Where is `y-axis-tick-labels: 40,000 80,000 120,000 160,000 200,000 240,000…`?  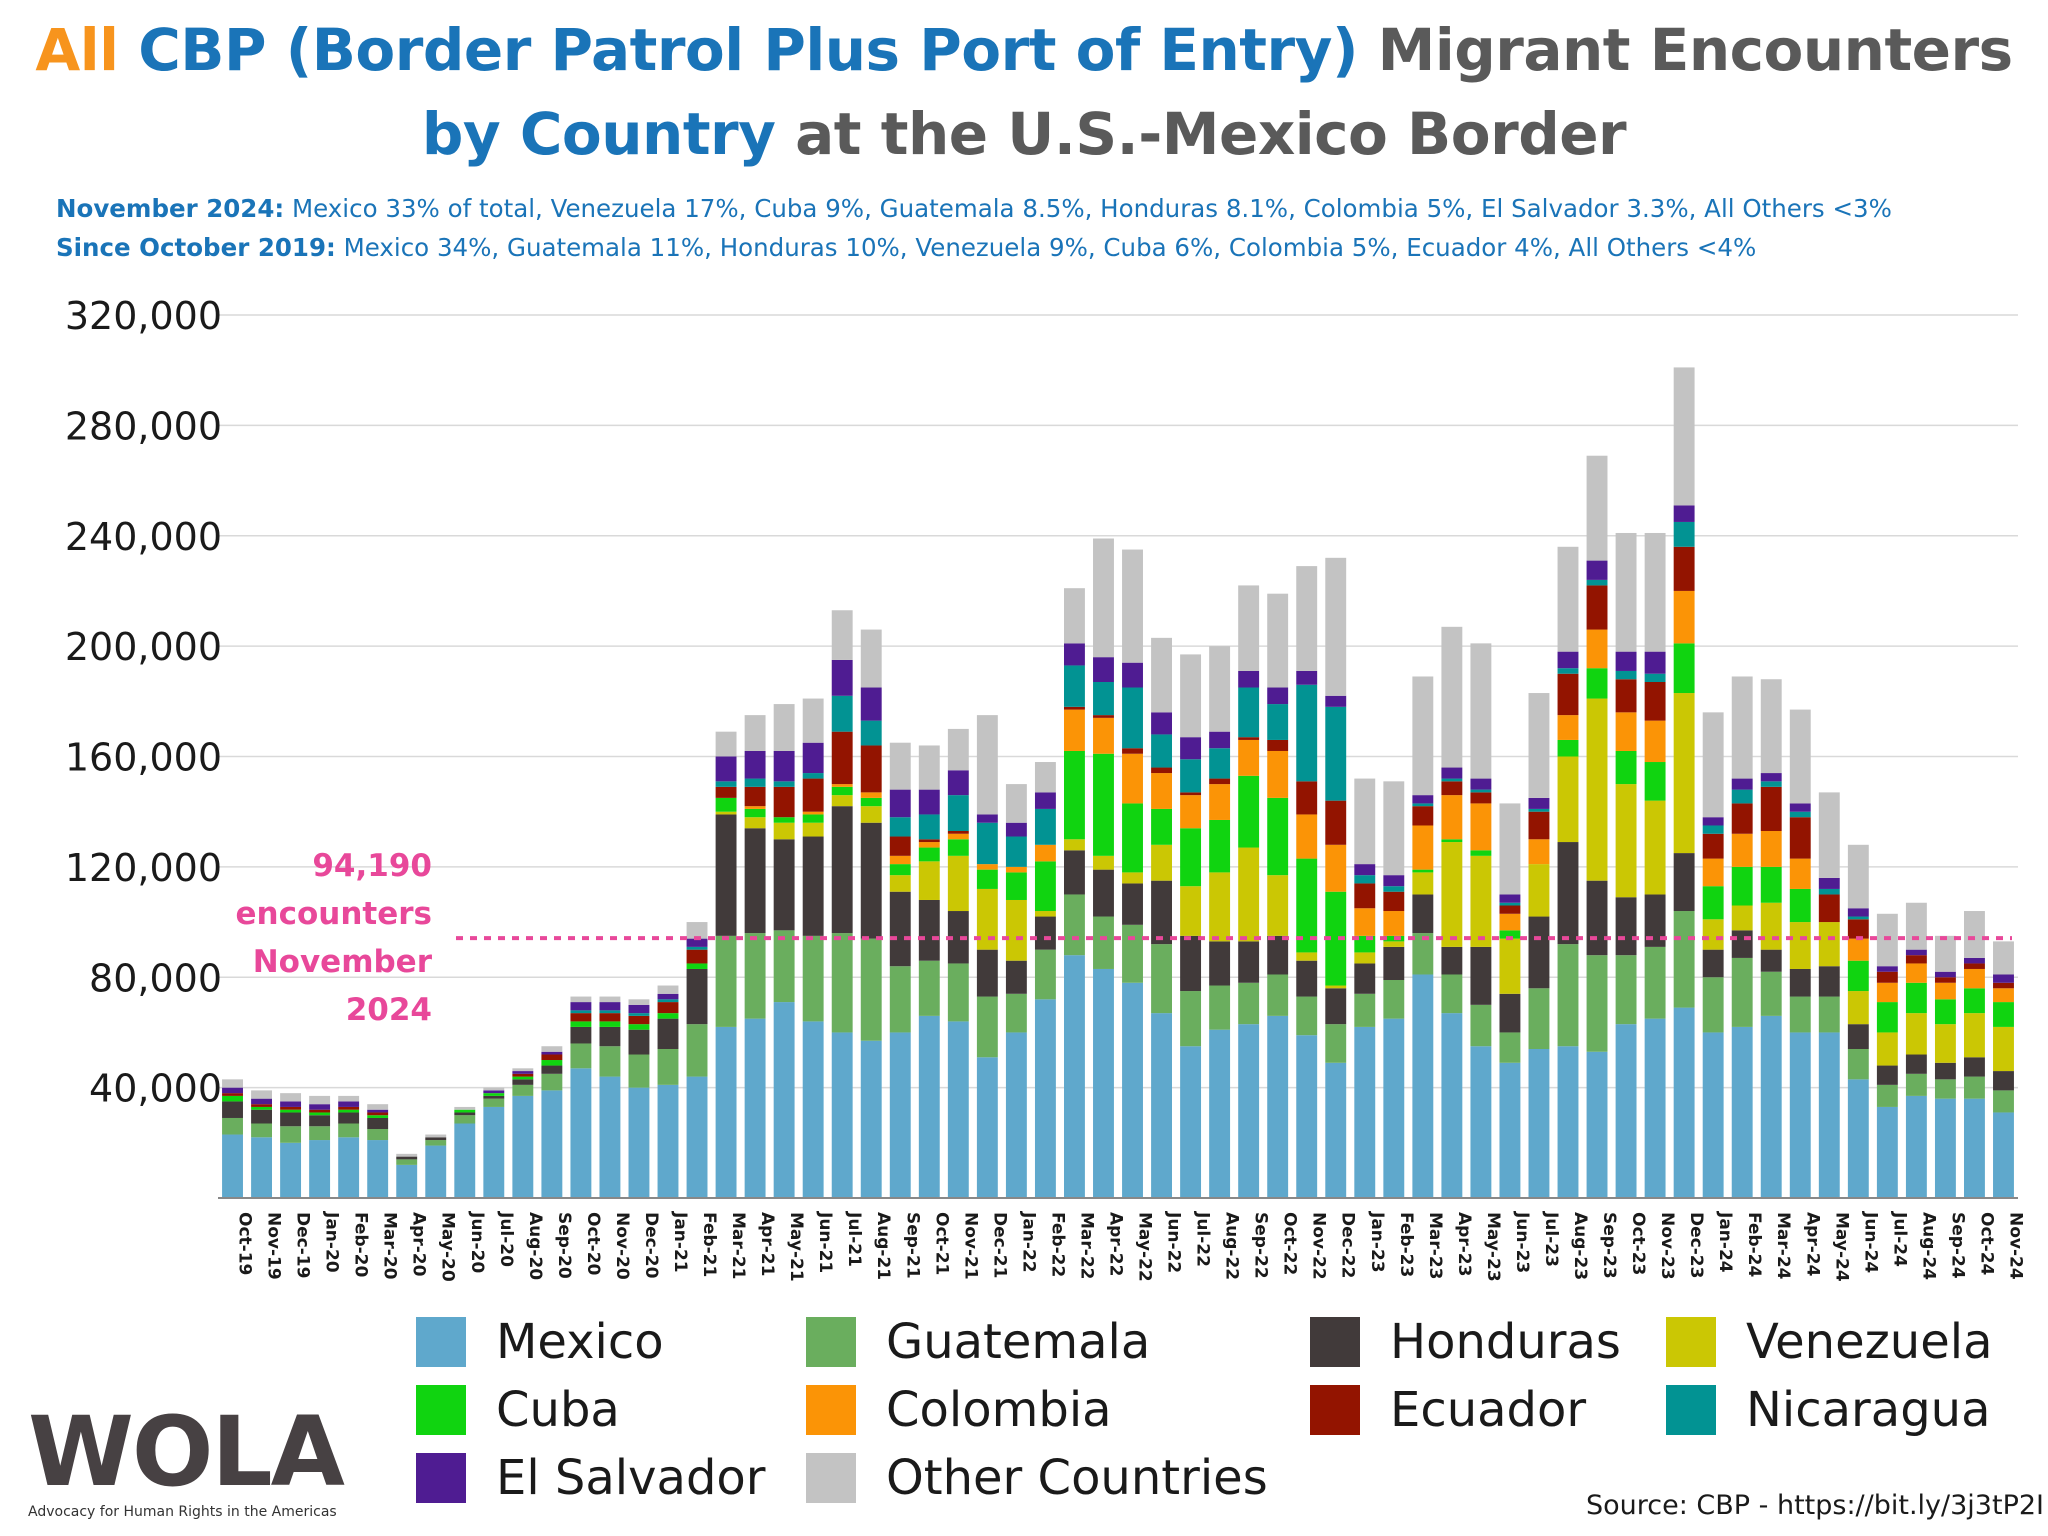 y-axis-tick-labels: 40,000 80,000 120,000 160,000 200,000 240,000… is located at coordinates (143, 702).